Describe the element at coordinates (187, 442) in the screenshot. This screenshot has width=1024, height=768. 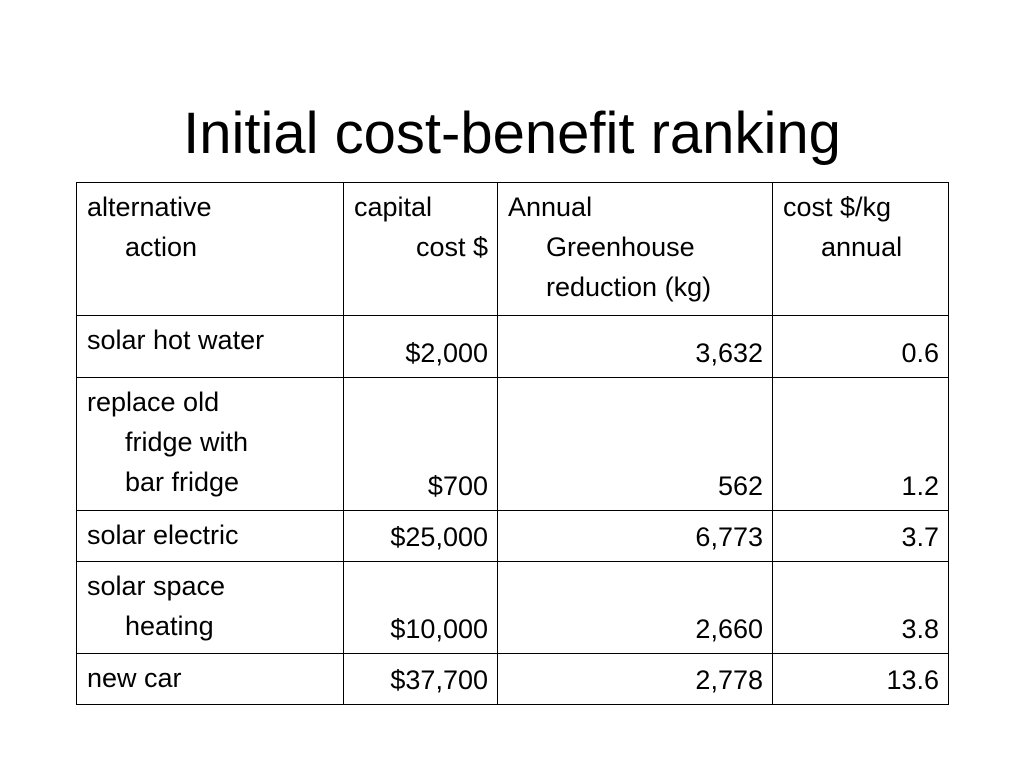
I see `alternative-line: fridge with` at that location.